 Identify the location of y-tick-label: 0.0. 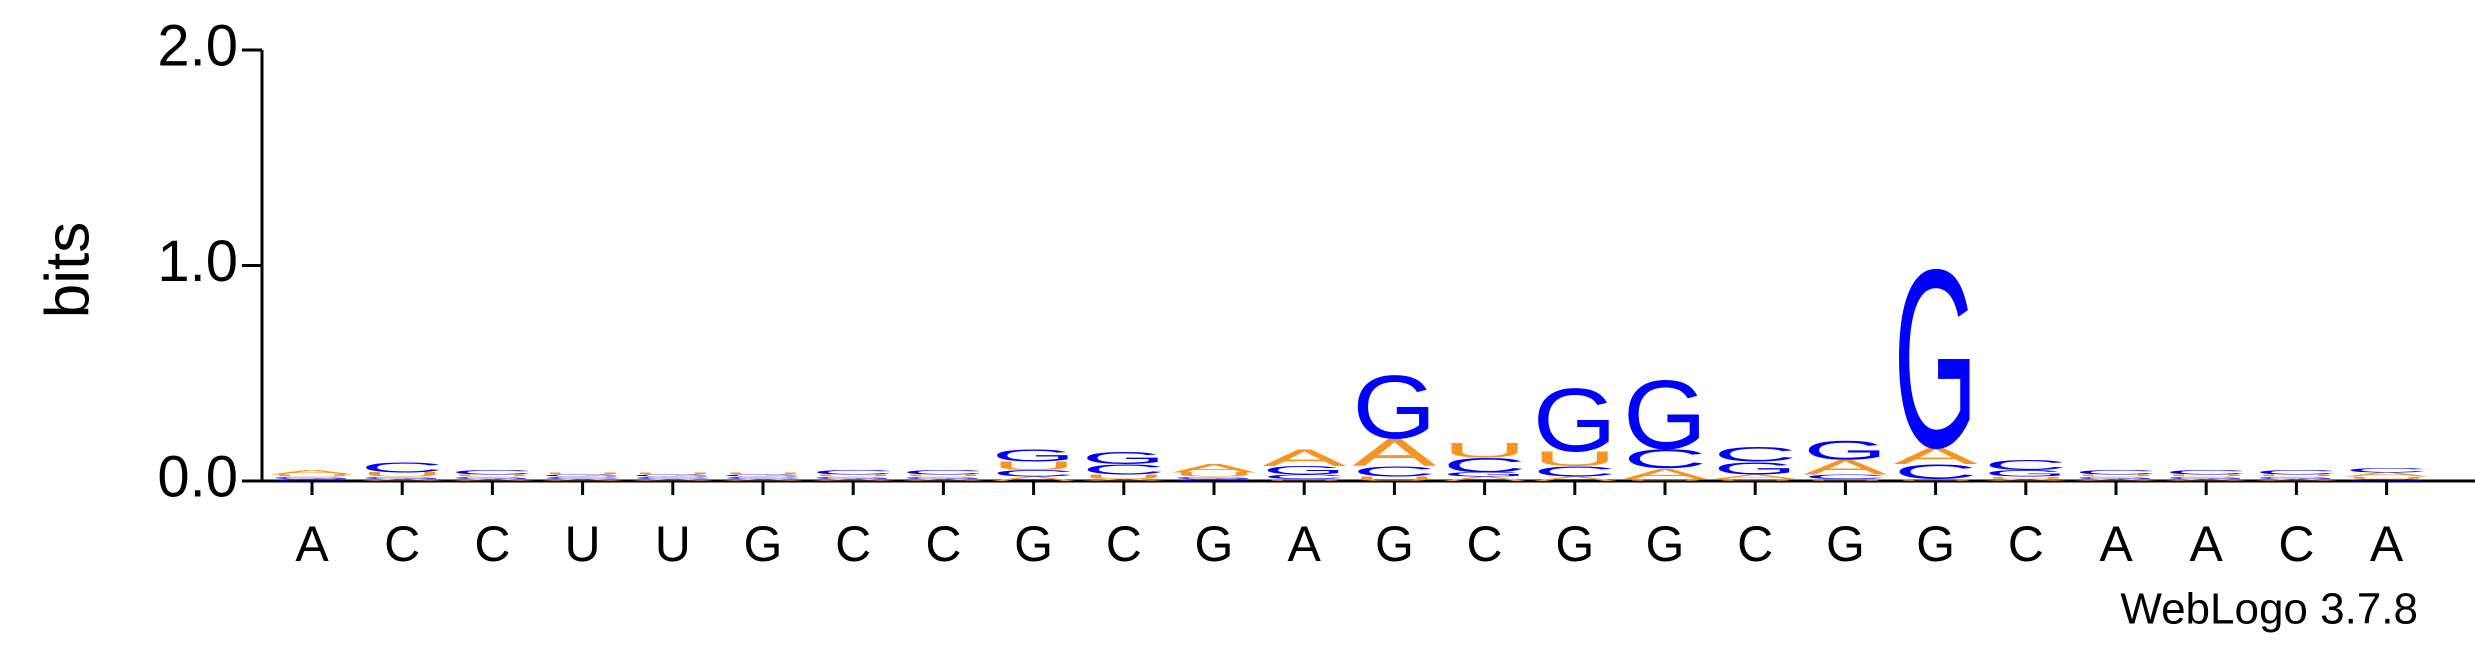
(197, 476).